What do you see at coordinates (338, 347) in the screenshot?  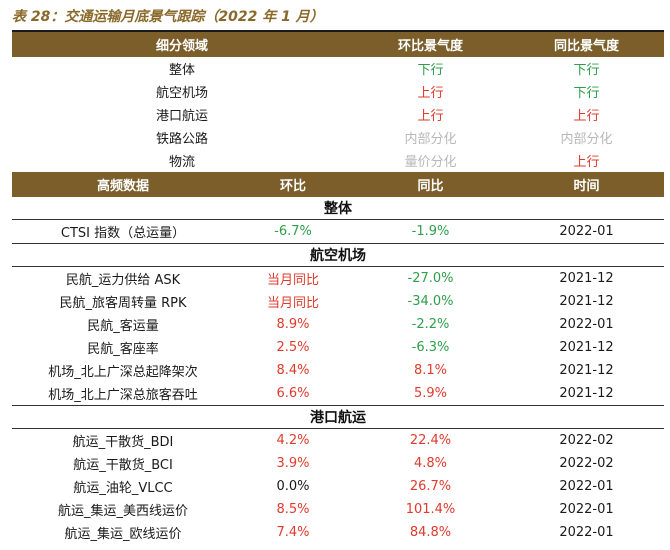 I see `table-row: 民航_客座率 2.5% -6.3% 2021-12` at bounding box center [338, 347].